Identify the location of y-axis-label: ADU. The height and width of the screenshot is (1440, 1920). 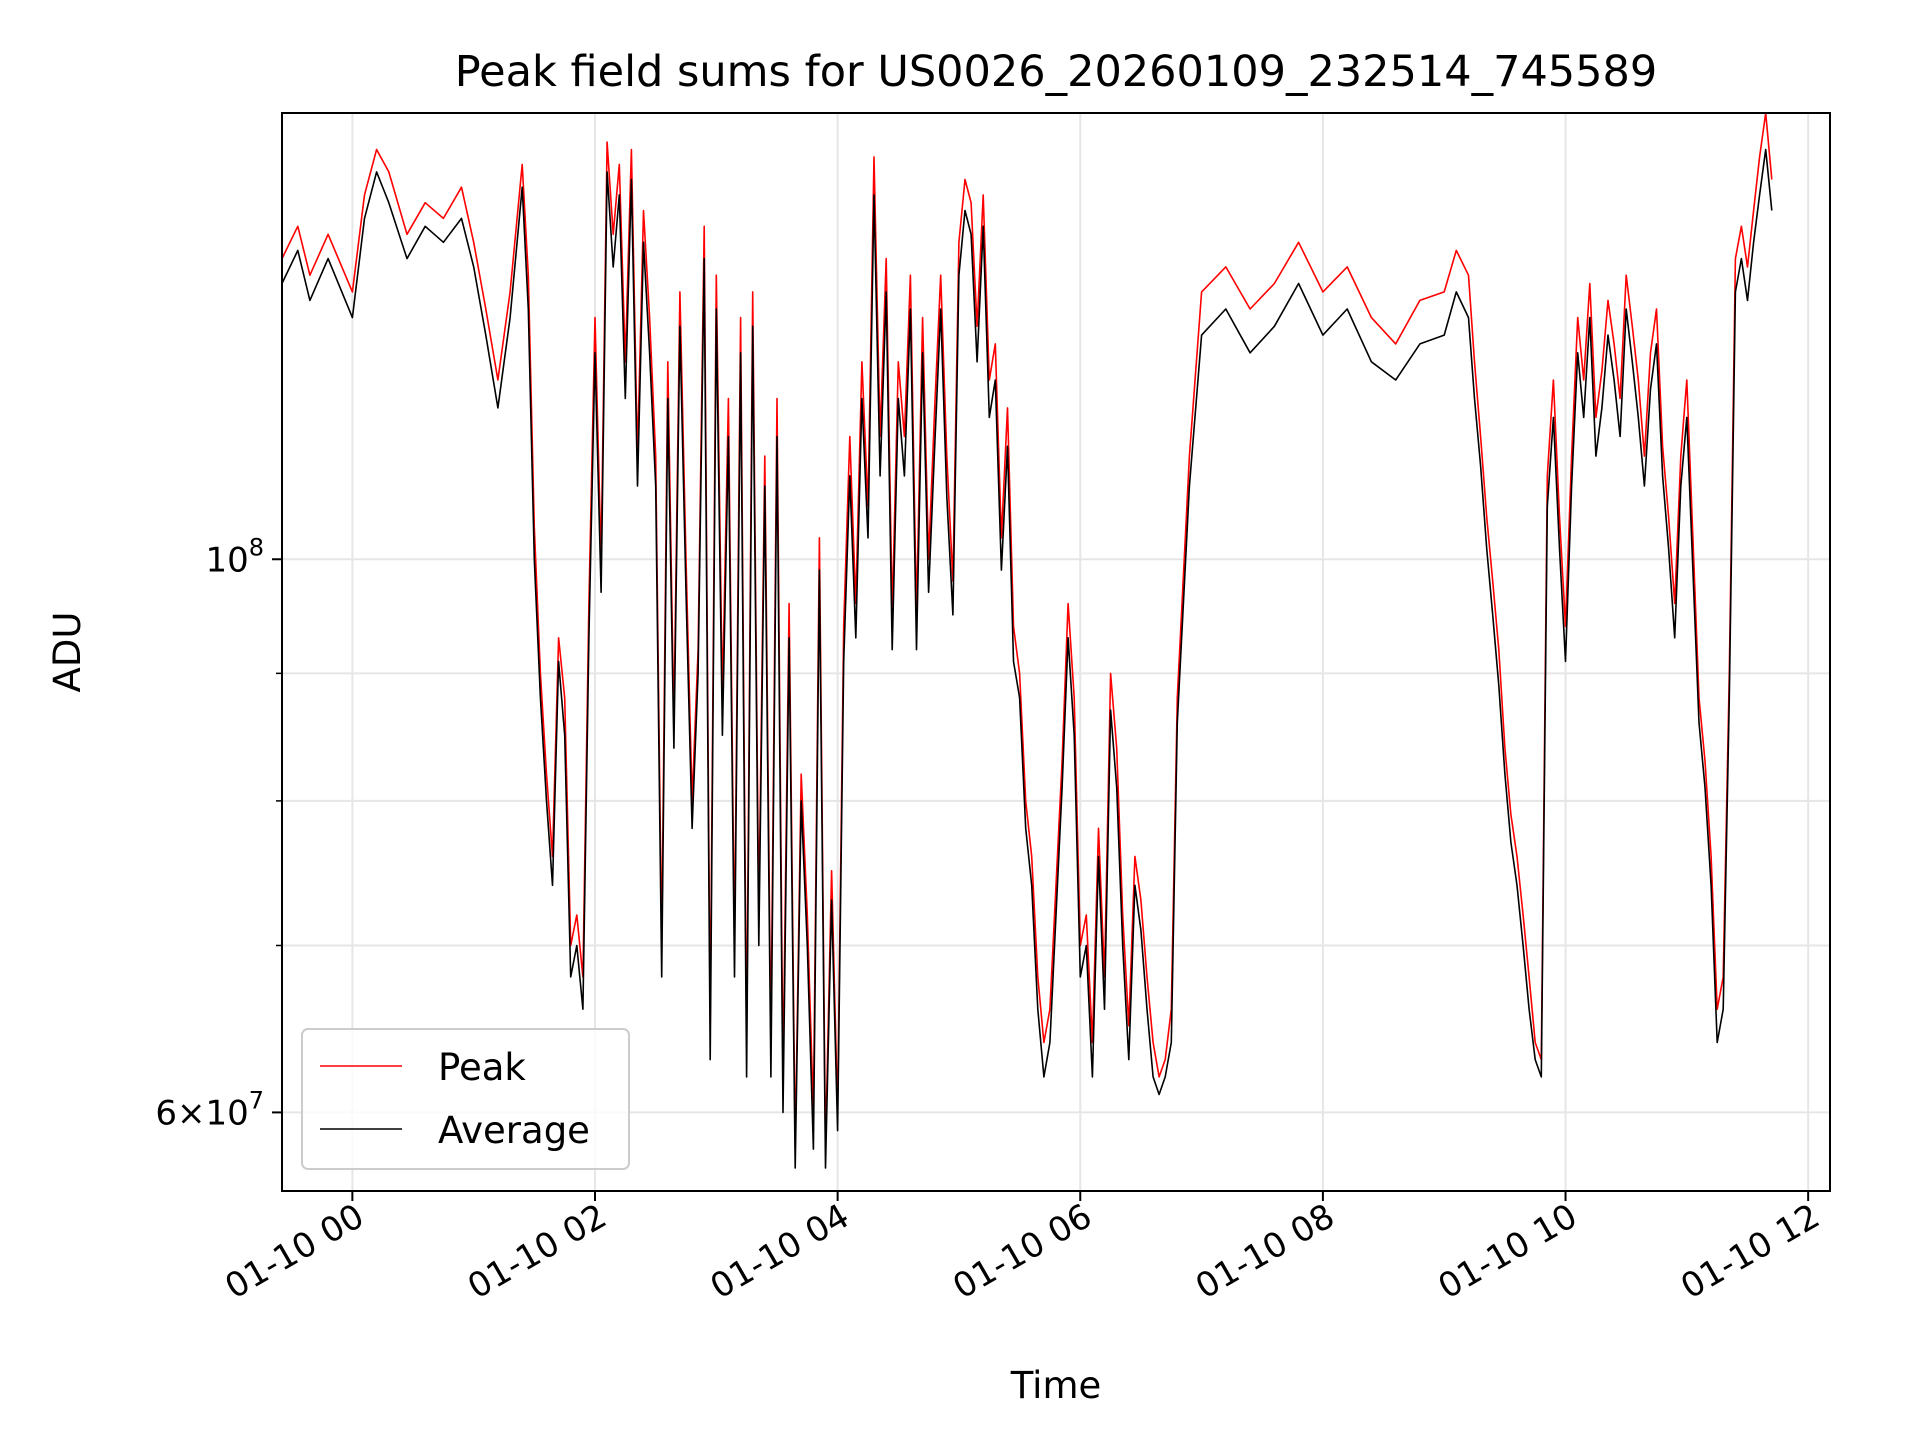
(67, 652).